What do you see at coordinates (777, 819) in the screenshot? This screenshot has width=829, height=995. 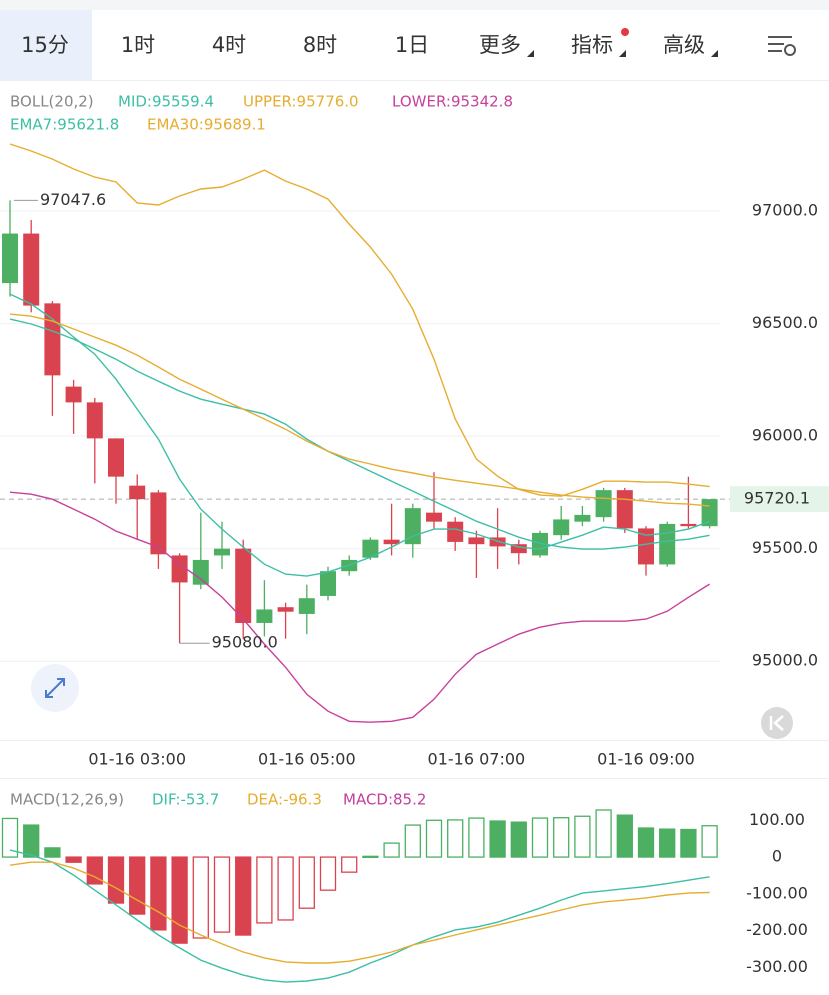 I see `y-tick-label: 100.00` at bounding box center [777, 819].